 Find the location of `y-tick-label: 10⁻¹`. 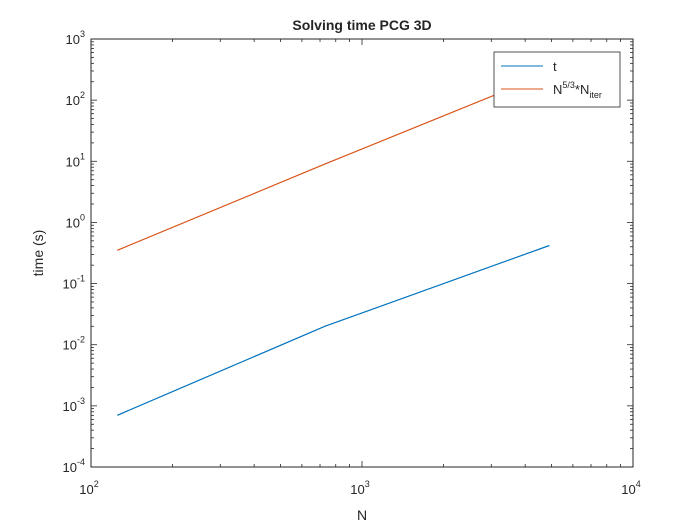

y-tick-label: 10⁻¹ is located at coordinates (74, 283).